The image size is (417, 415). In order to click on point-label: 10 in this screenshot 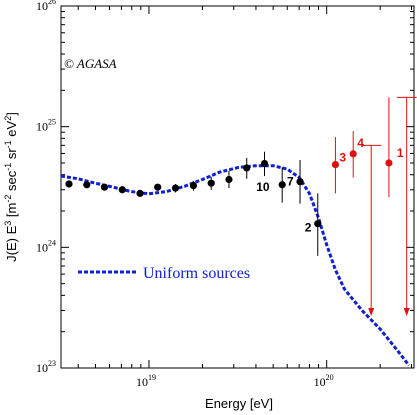, I will do `click(263, 187)`.